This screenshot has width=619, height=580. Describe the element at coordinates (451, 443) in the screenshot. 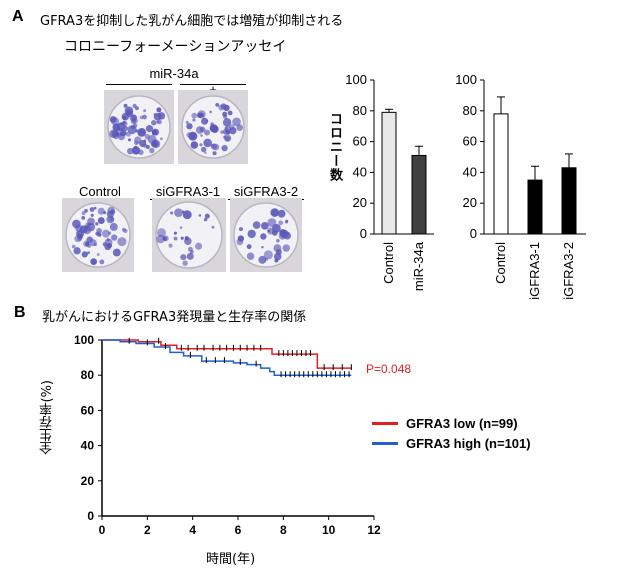

I see `legend-item-high: GFRA3 high (n=101)` at that location.